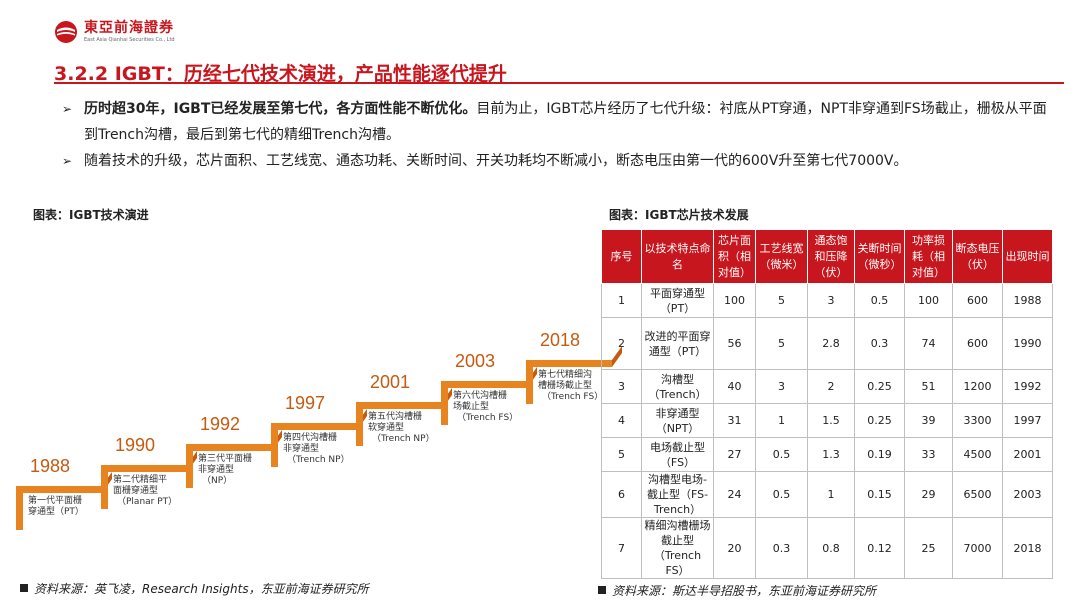 This screenshot has width=1080, height=607. What do you see at coordinates (621, 420) in the screenshot?
I see `table-cell: 4` at bounding box center [621, 420].